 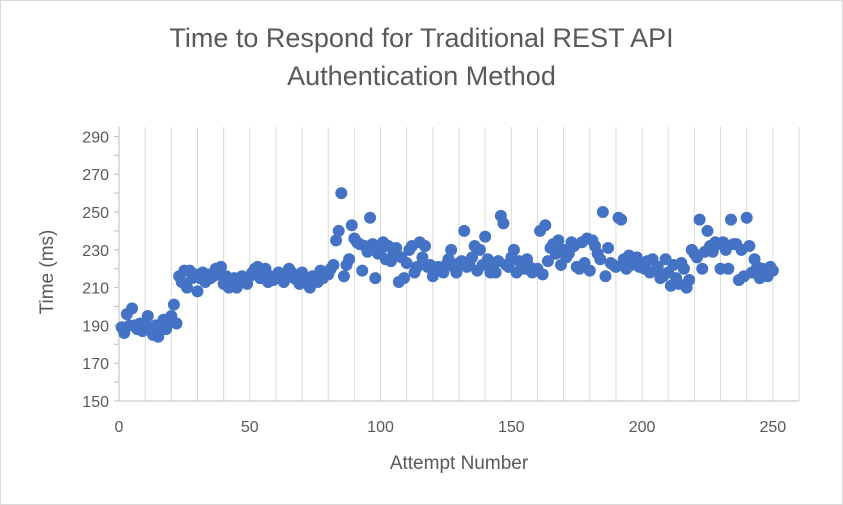 I want to click on y-tick-label: 290, so click(x=95, y=137).